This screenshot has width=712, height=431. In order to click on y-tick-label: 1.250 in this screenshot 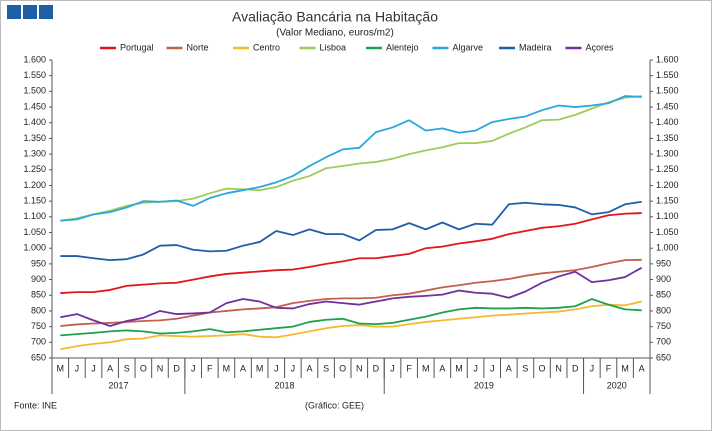, I will do `click(34, 169)`.